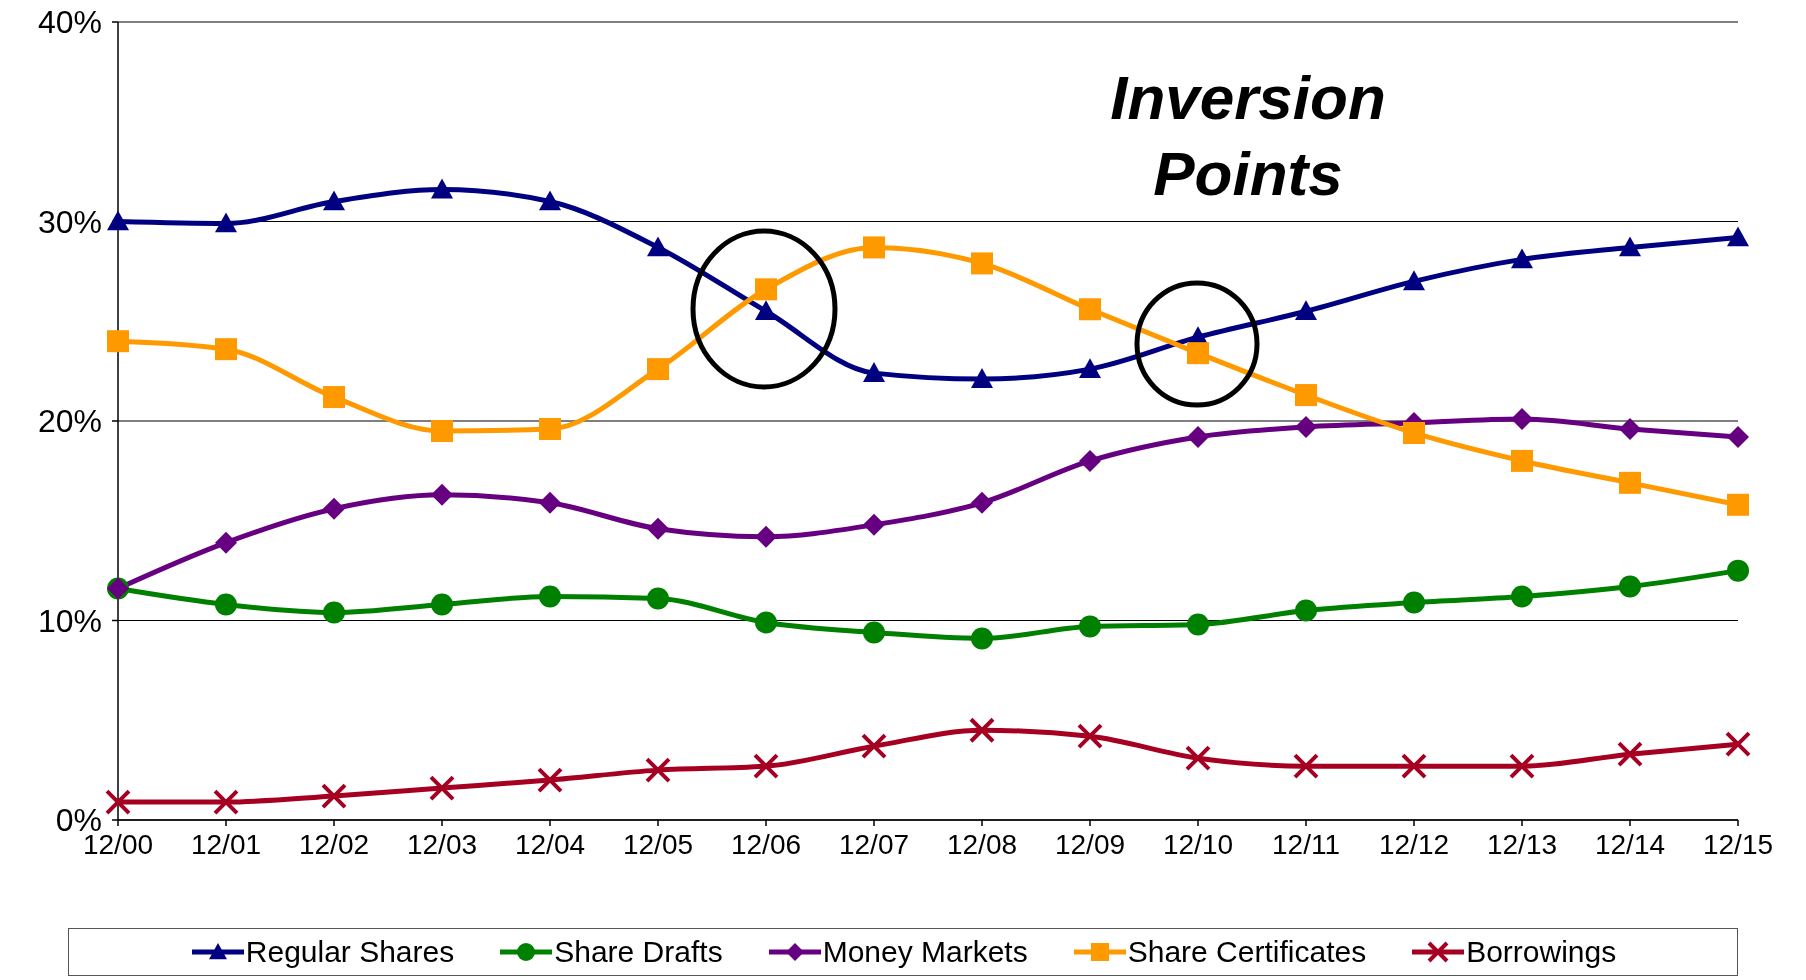 This screenshot has height=980, width=1806. What do you see at coordinates (638, 952) in the screenshot?
I see `legend-label: Share Drafts` at bounding box center [638, 952].